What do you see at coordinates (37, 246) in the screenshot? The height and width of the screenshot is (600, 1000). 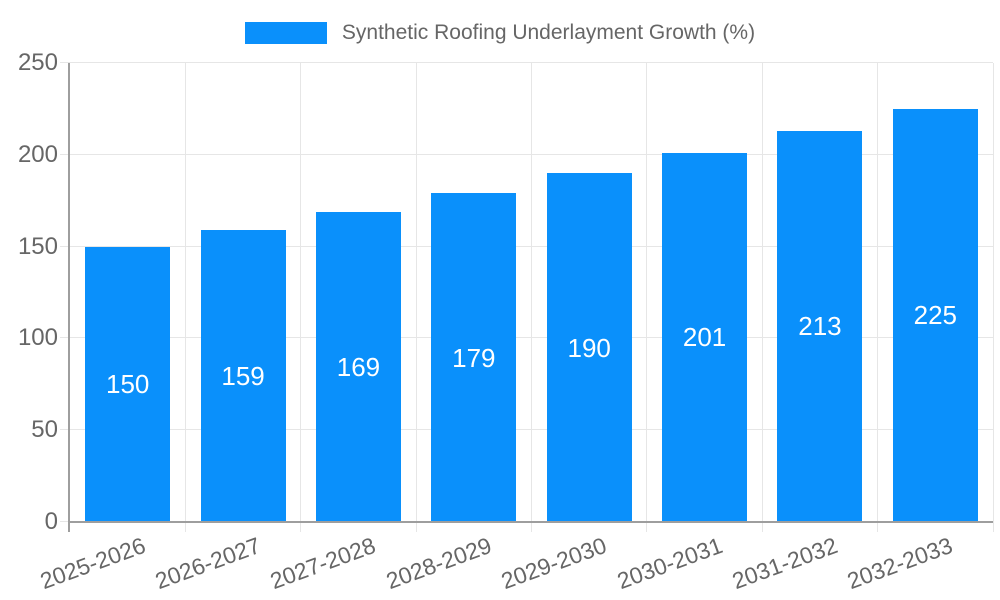 I see `y-tick-label: 150` at bounding box center [37, 246].